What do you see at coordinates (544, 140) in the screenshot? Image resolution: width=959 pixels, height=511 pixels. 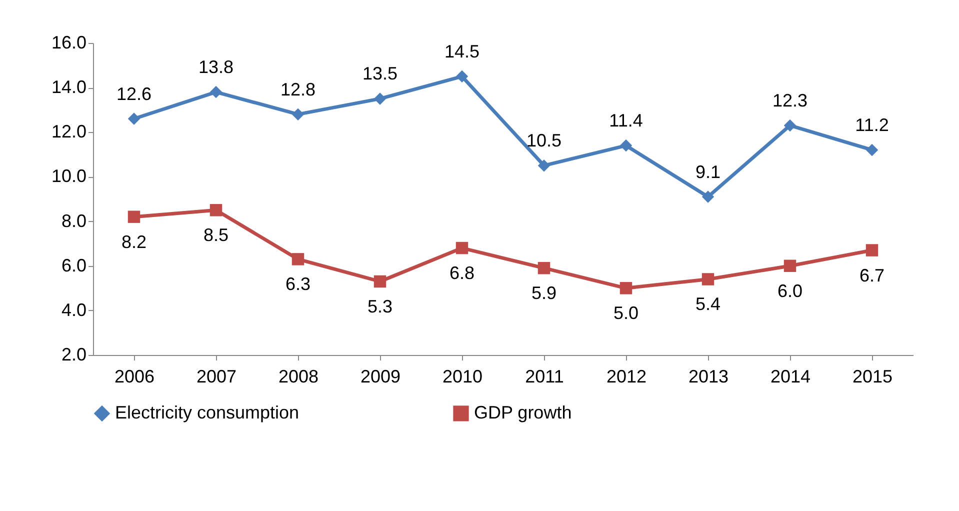 I see `data-label: 10.5` at bounding box center [544, 140].